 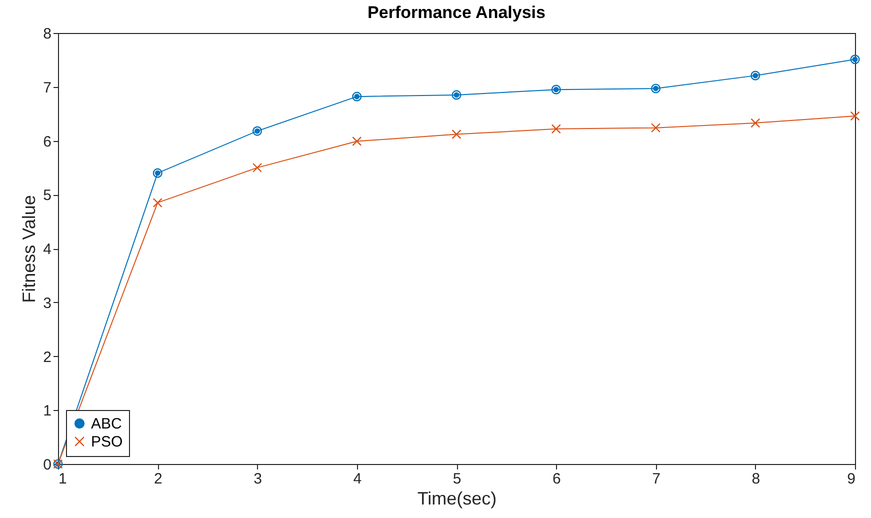 What do you see at coordinates (62, 479) in the screenshot?
I see `x-tick-label: 1` at bounding box center [62, 479].